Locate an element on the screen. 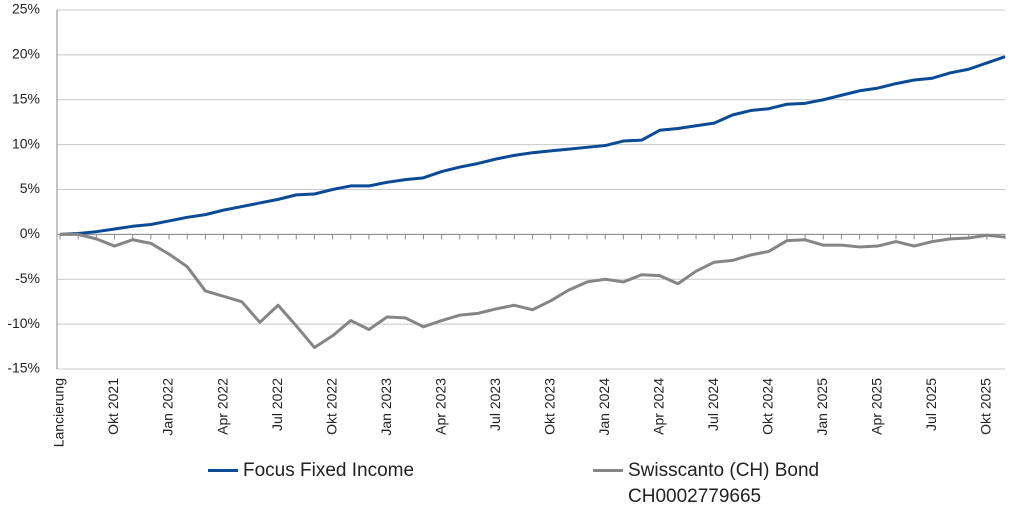 This screenshot has height=523, width=1024. y-tick-label: 0% is located at coordinates (30, 233).